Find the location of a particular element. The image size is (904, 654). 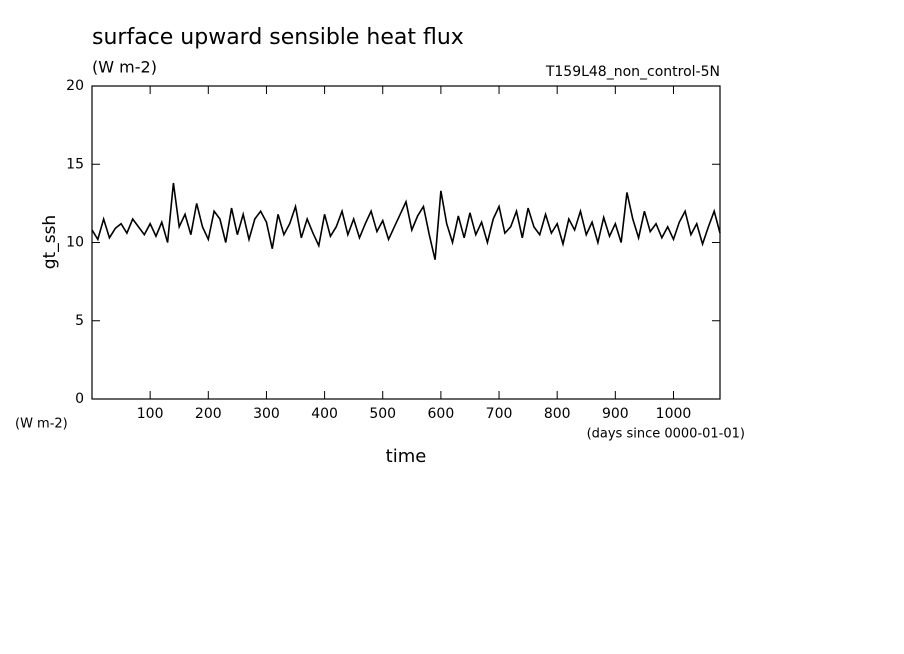

y-tick-label: 0 is located at coordinates (79, 399).